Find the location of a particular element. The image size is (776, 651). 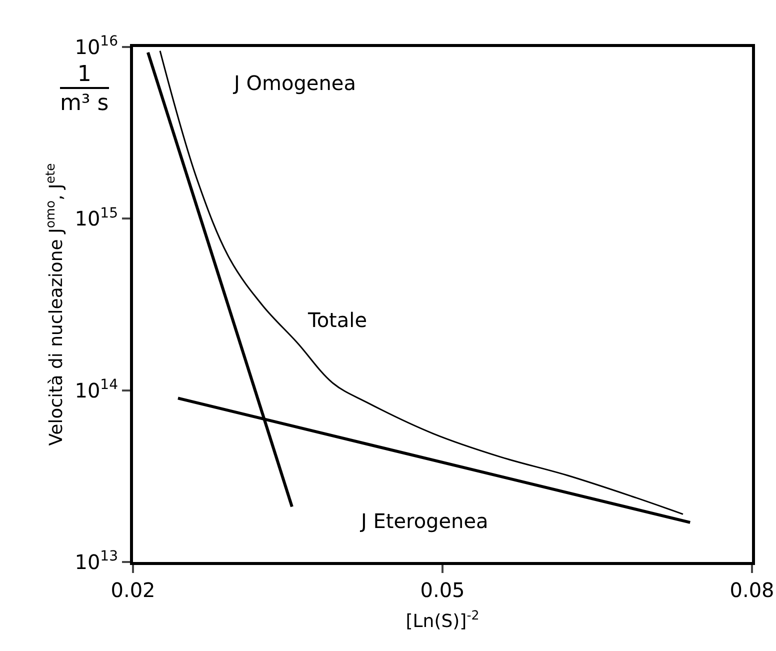

text: m³ s is located at coordinates (84, 102).